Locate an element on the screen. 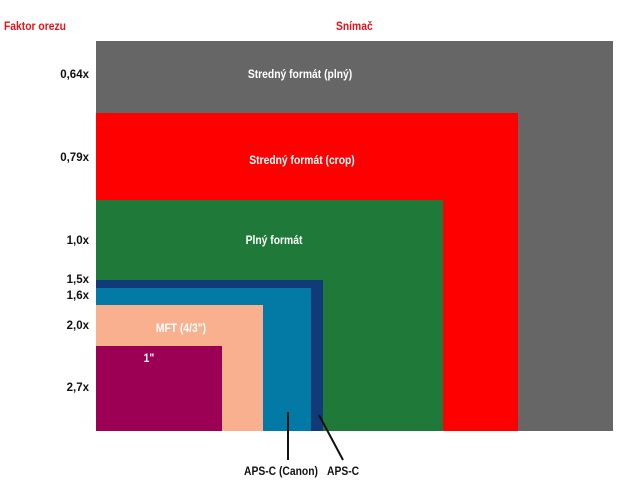 The height and width of the screenshot is (489, 635). label-aps-c: APS-C is located at coordinates (343, 471).